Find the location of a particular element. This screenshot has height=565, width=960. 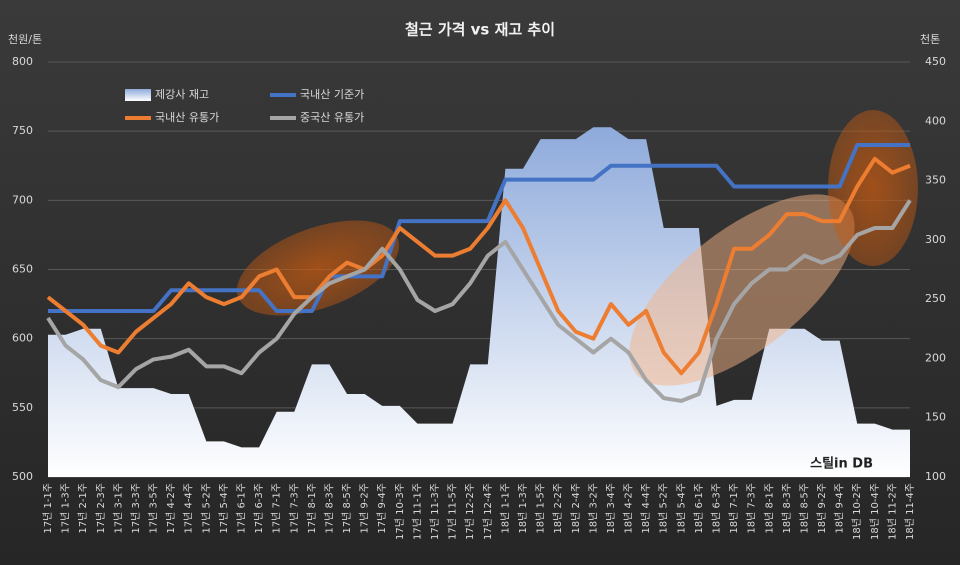

watermark: 스틸in DB is located at coordinates (841, 464).